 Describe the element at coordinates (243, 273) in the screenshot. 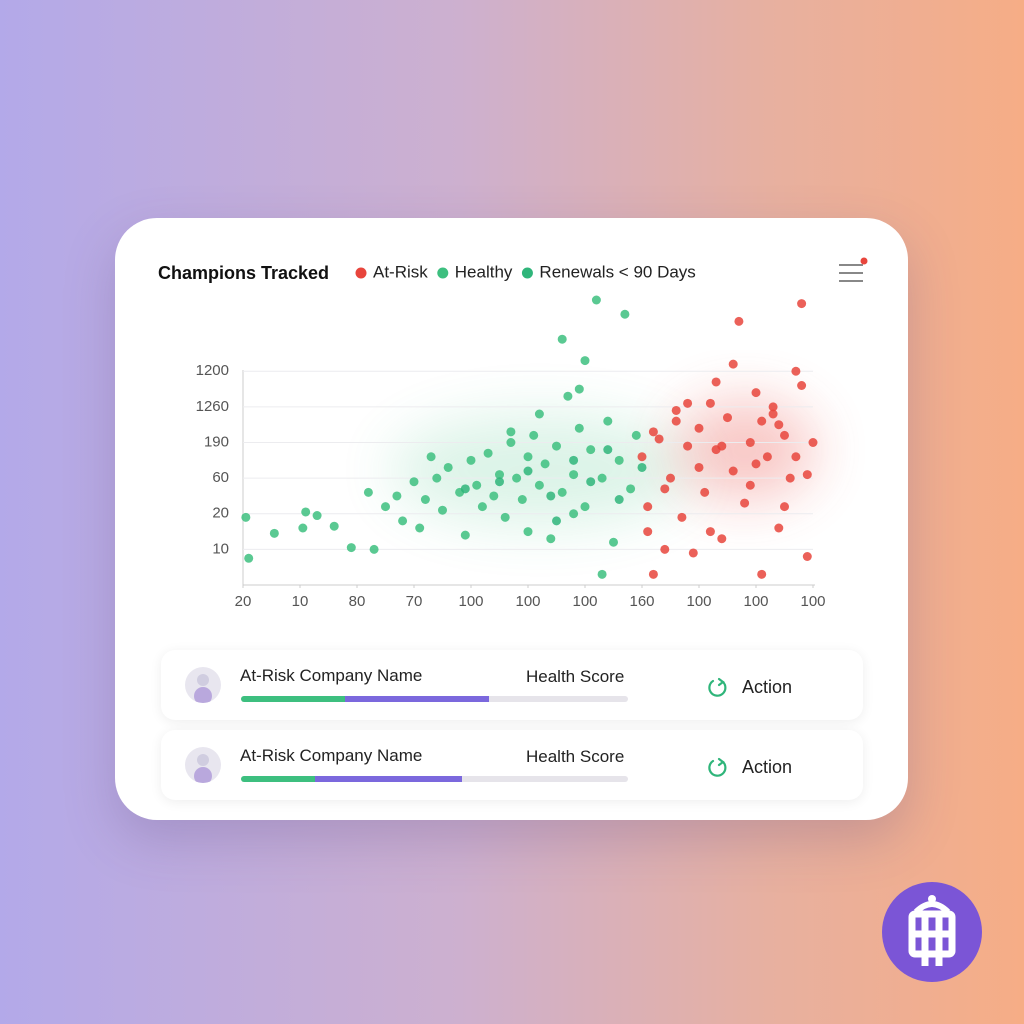

I see `chart-title: Champions Tracked` at that location.